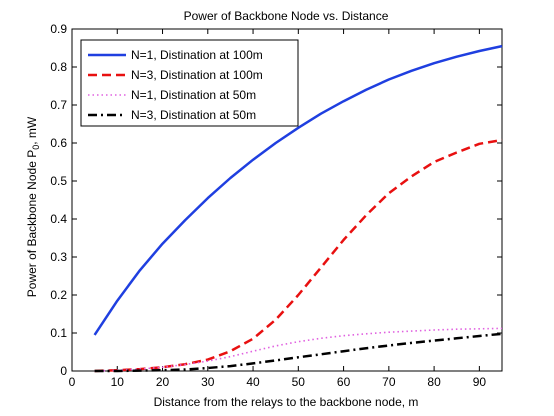 Image resolution: width=554 pixels, height=416 pixels. Describe the element at coordinates (58, 333) in the screenshot. I see `y-tick-label: 0.1` at that location.